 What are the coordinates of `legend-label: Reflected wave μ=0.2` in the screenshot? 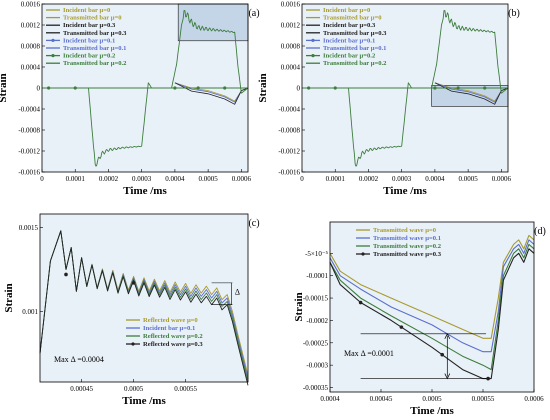 It's located at (173, 336).